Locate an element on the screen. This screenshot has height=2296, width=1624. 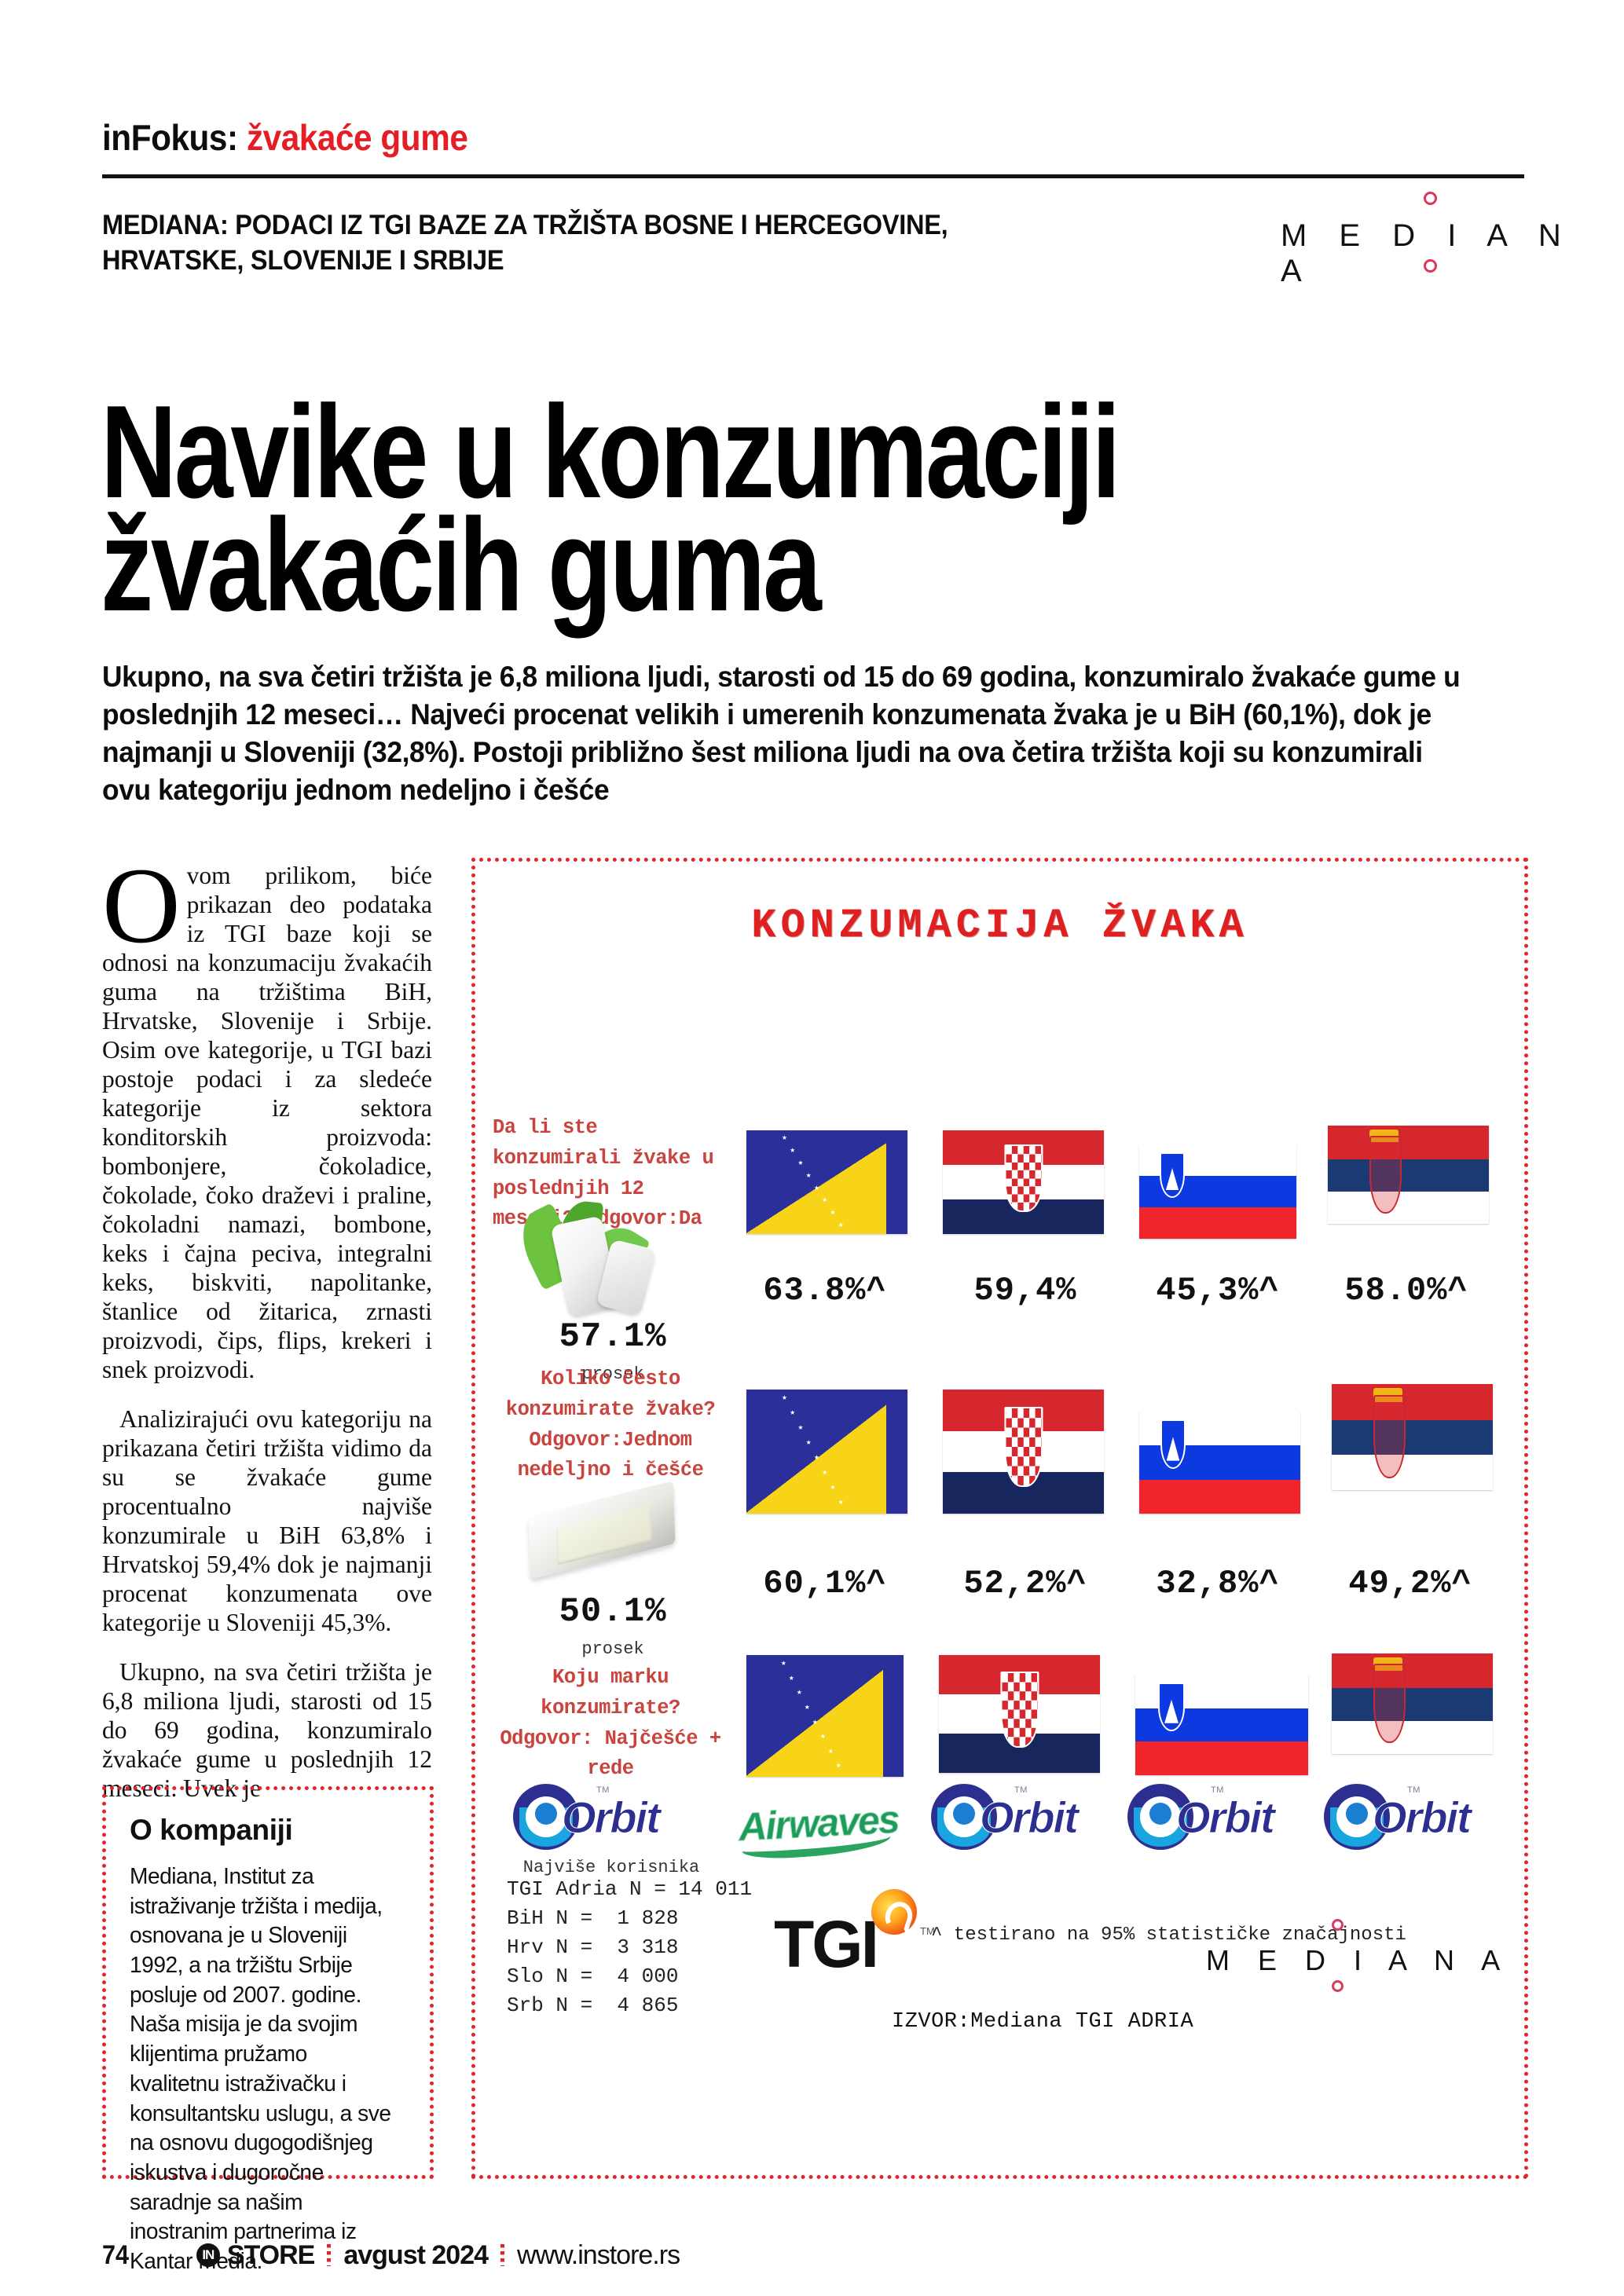
value-row-2-serbia: 49,2%^ is located at coordinates (1410, 1584).